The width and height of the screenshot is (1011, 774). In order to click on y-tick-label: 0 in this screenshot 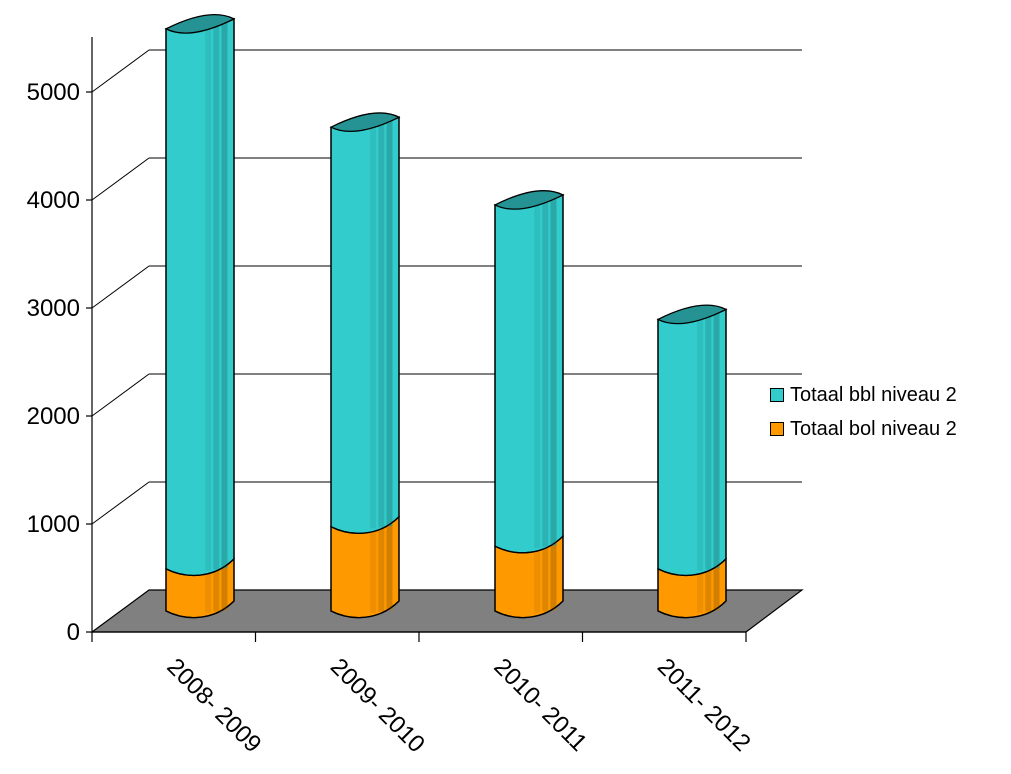, I will do `click(73, 632)`.